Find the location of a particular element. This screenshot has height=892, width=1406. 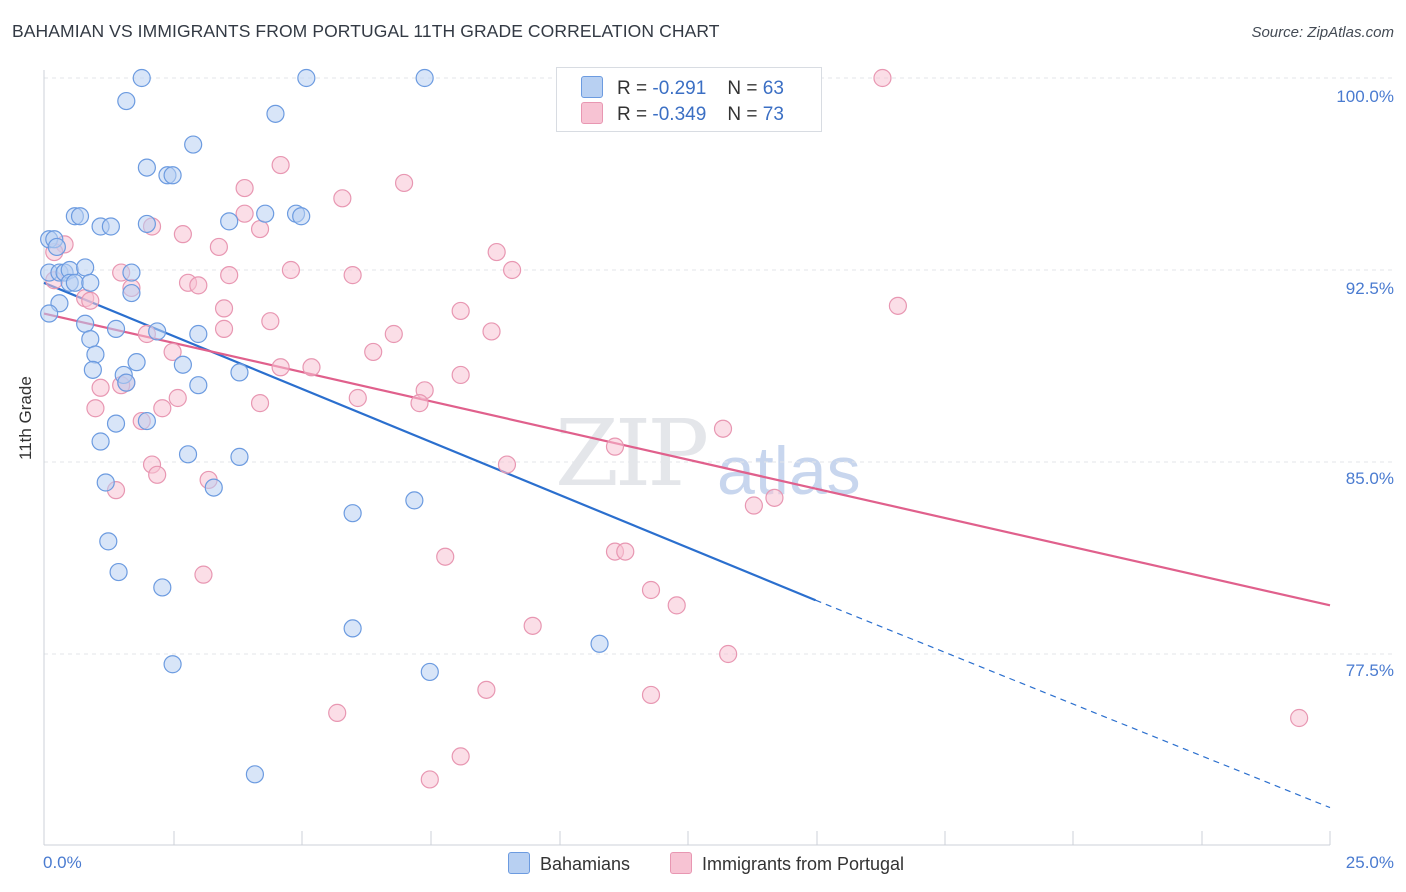

legend-row-bahamians: R = -0.291 N = 63 is located at coordinates (682, 89).